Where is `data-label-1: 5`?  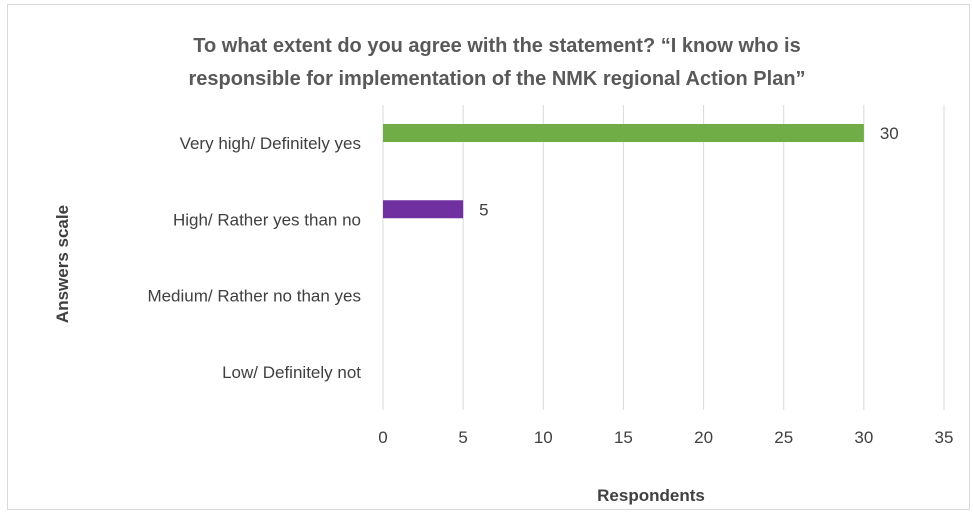 data-label-1: 5 is located at coordinates (483, 209).